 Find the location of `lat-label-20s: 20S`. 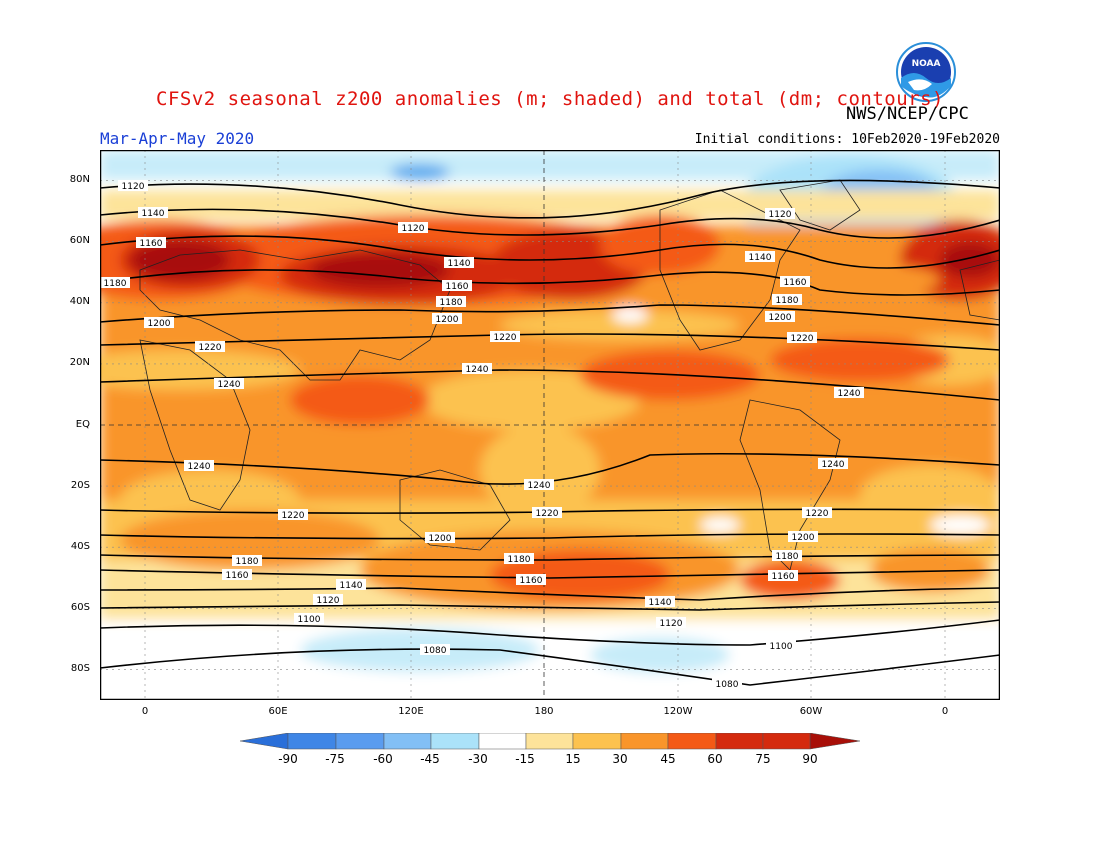

lat-label-20s: 20S is located at coordinates (80, 485).